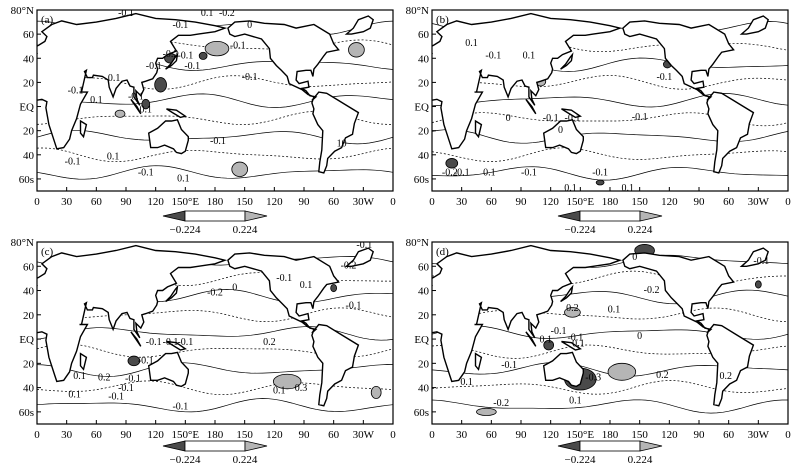 The image size is (808, 464). What do you see at coordinates (104, 377) in the screenshot?
I see `contour-label: 0.2` at bounding box center [104, 377].